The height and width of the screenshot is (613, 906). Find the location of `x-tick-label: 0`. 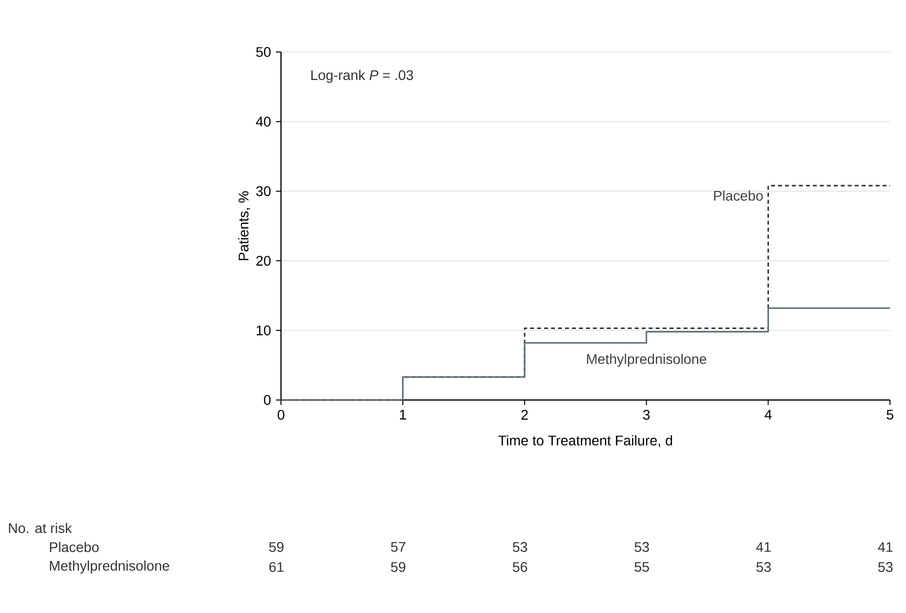

x-tick-label: 0 is located at coordinates (281, 415).